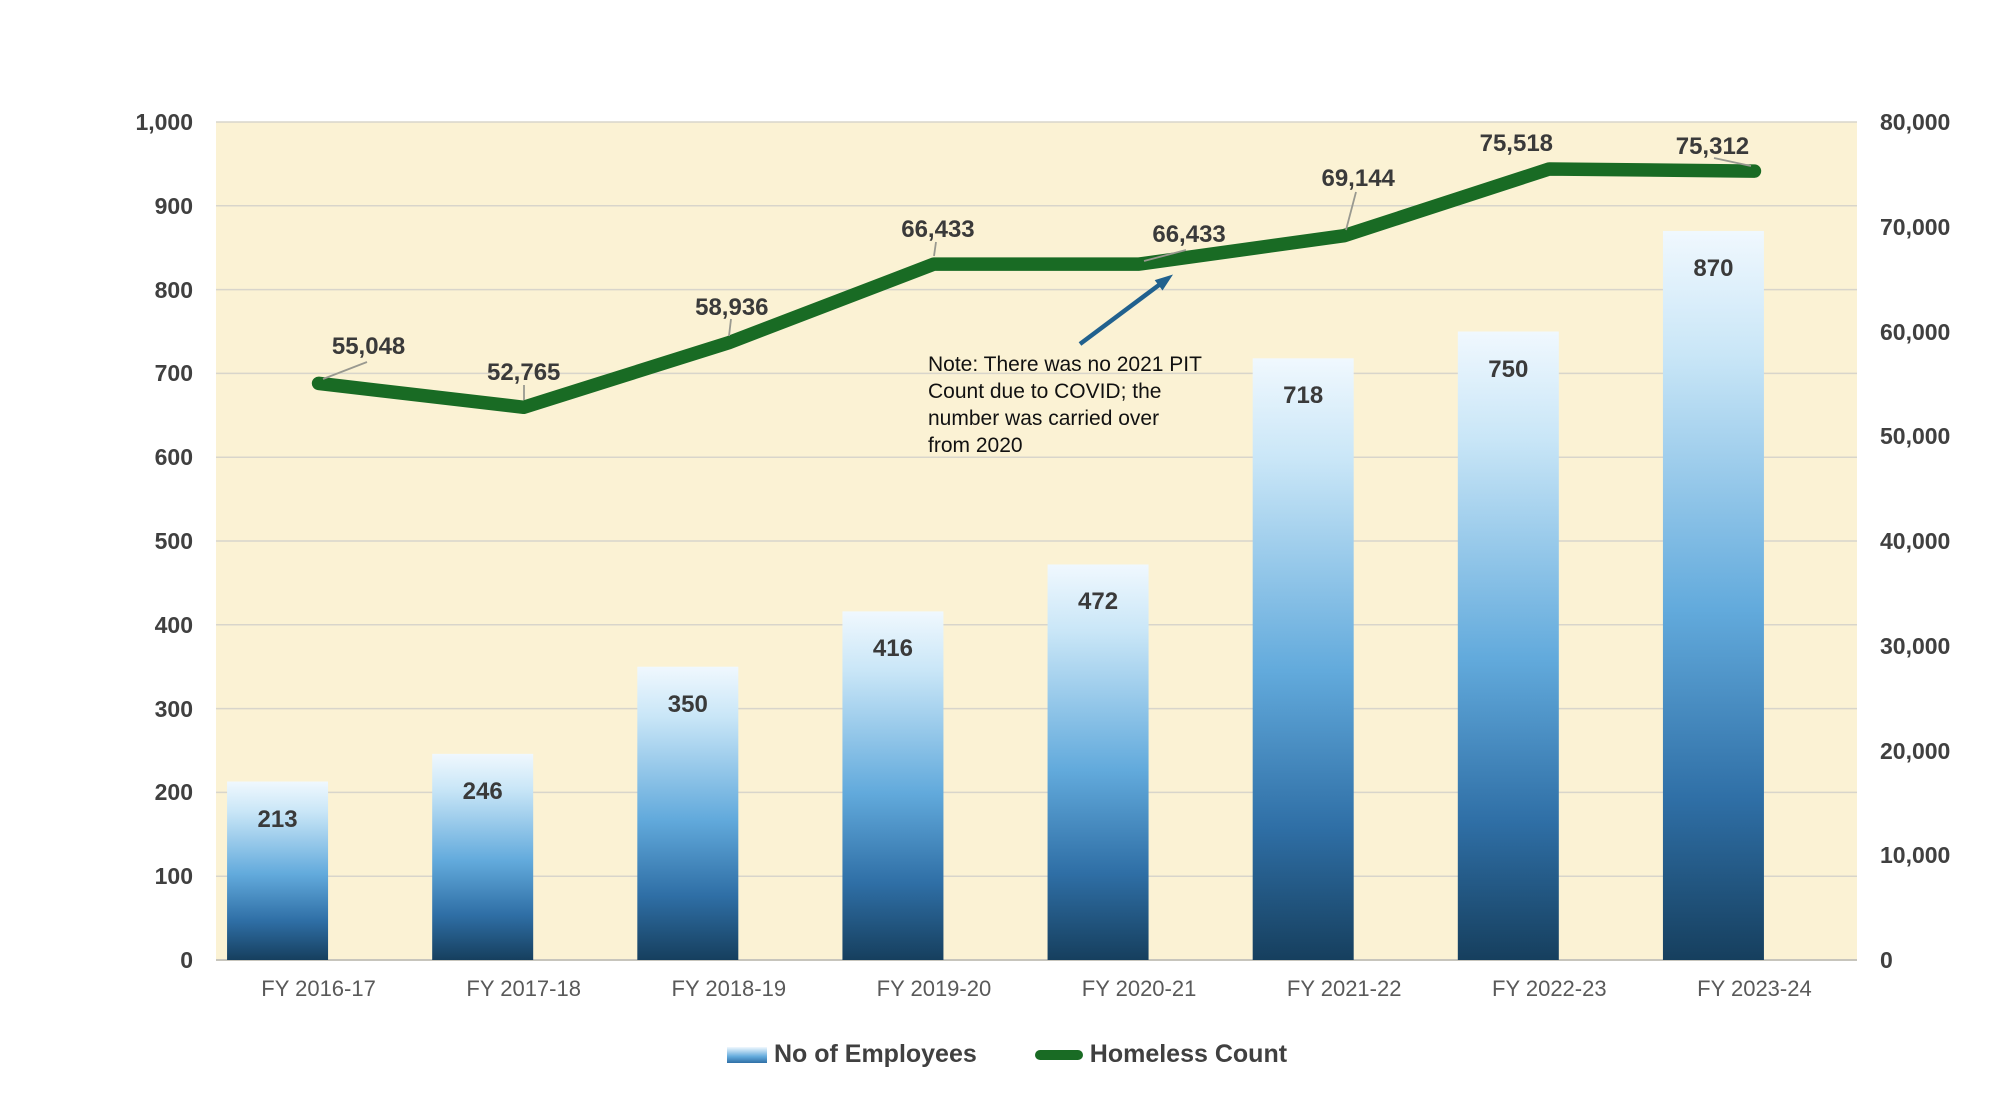 This screenshot has width=2014, height=1100. What do you see at coordinates (892, 649) in the screenshot?
I see `bar-value-label: 416` at bounding box center [892, 649].